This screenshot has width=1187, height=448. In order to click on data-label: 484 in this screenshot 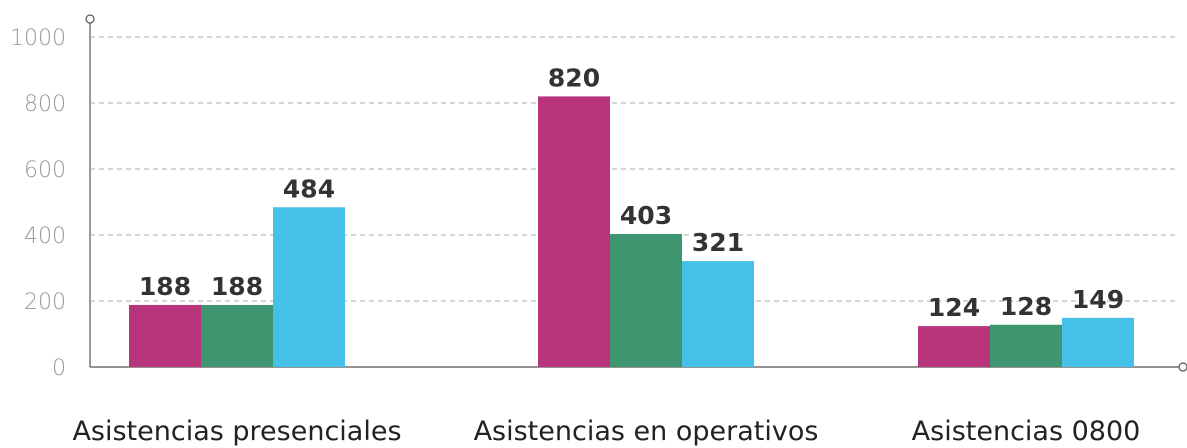, I will do `click(309, 188)`.